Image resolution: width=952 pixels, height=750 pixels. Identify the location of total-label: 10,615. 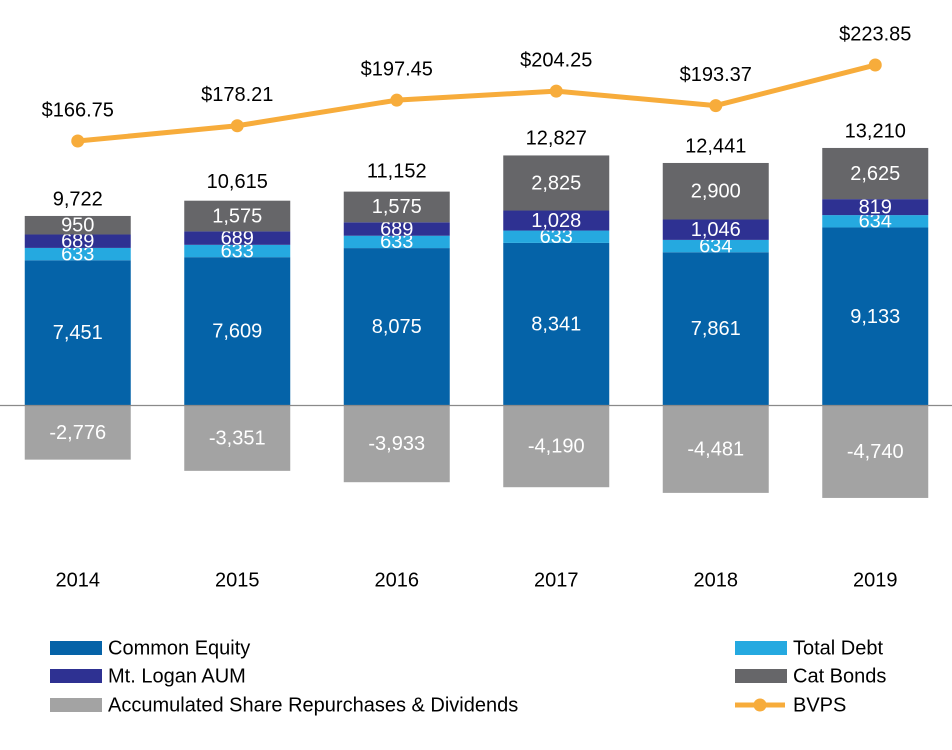
(237, 182).